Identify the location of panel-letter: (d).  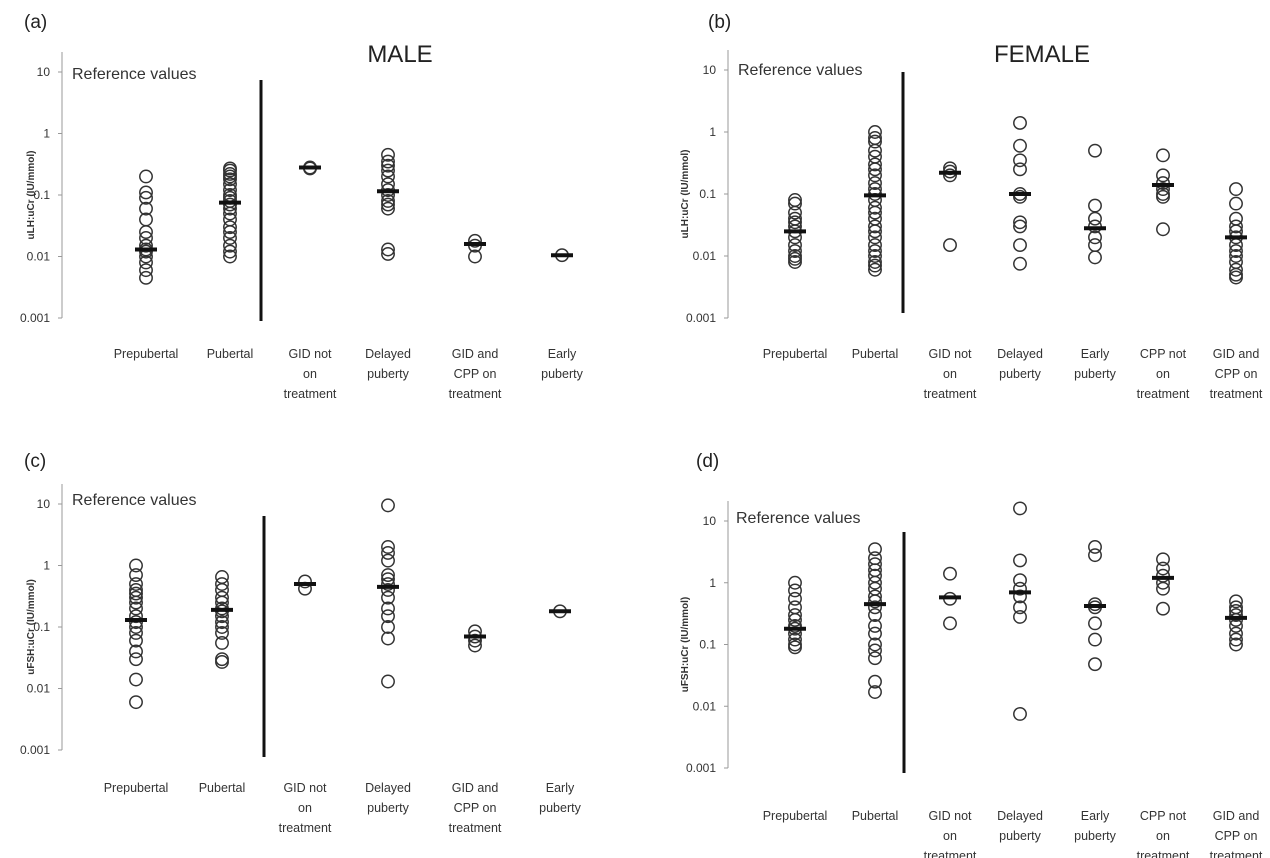
(707, 461).